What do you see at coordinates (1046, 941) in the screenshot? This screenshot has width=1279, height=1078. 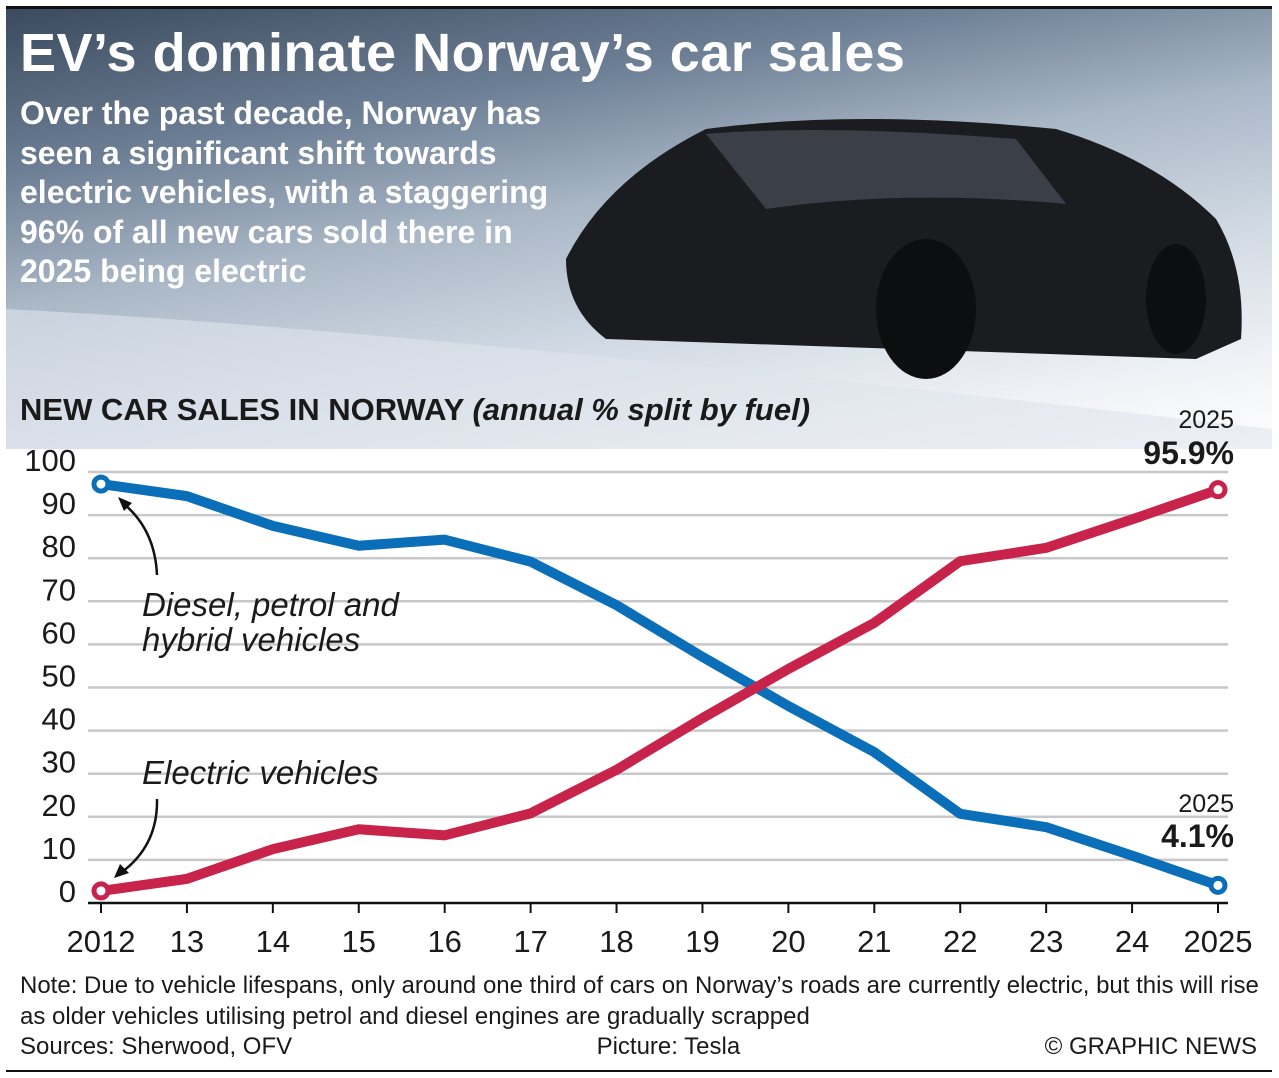 I see `x-tick-label: 23` at bounding box center [1046, 941].